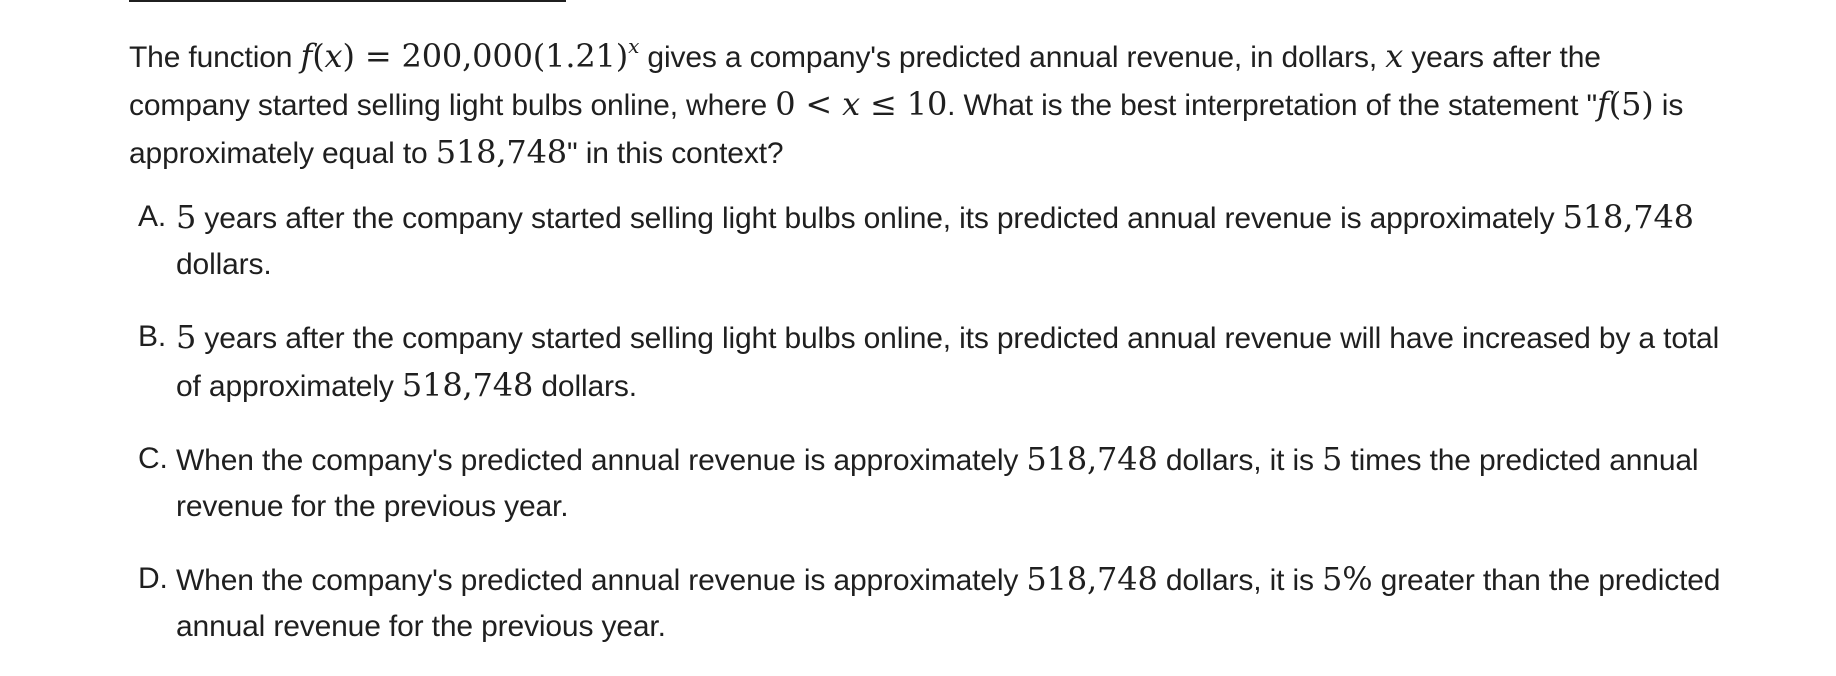  I want to click on question-text: The function, so click(215, 57).